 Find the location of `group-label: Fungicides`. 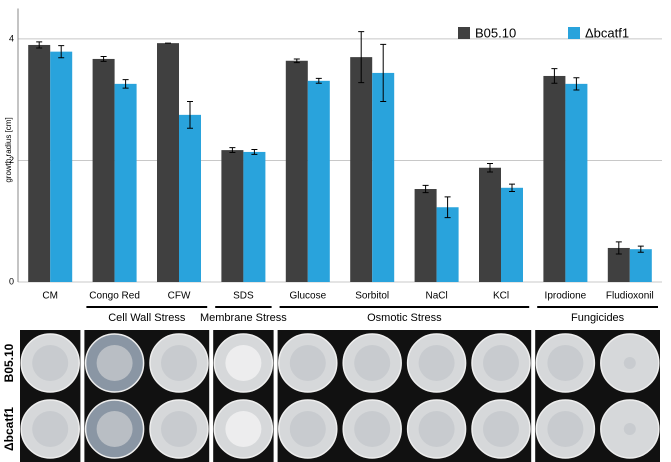

group-label: Fungicides is located at coordinates (598, 318).